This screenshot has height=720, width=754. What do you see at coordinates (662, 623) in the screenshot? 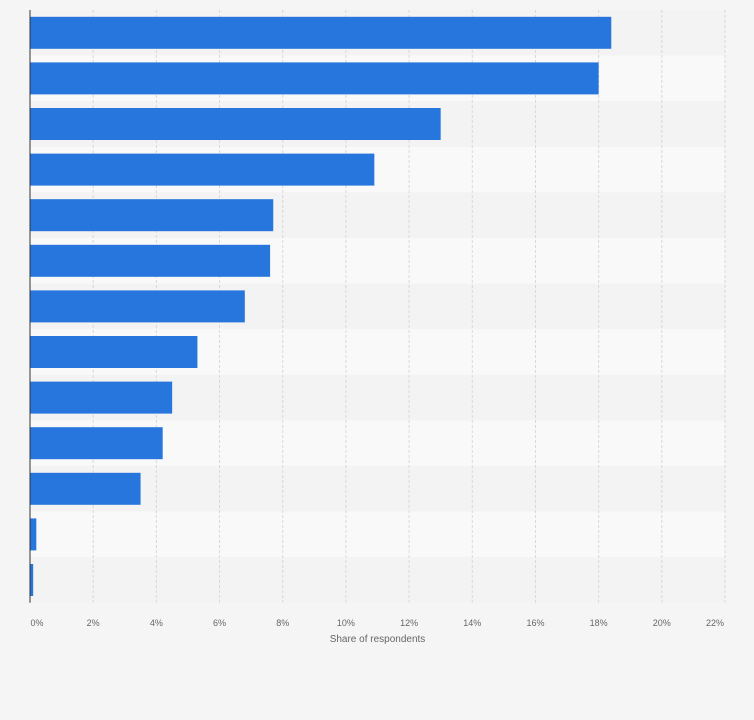
I see `x-tick-label: 20%` at bounding box center [662, 623].